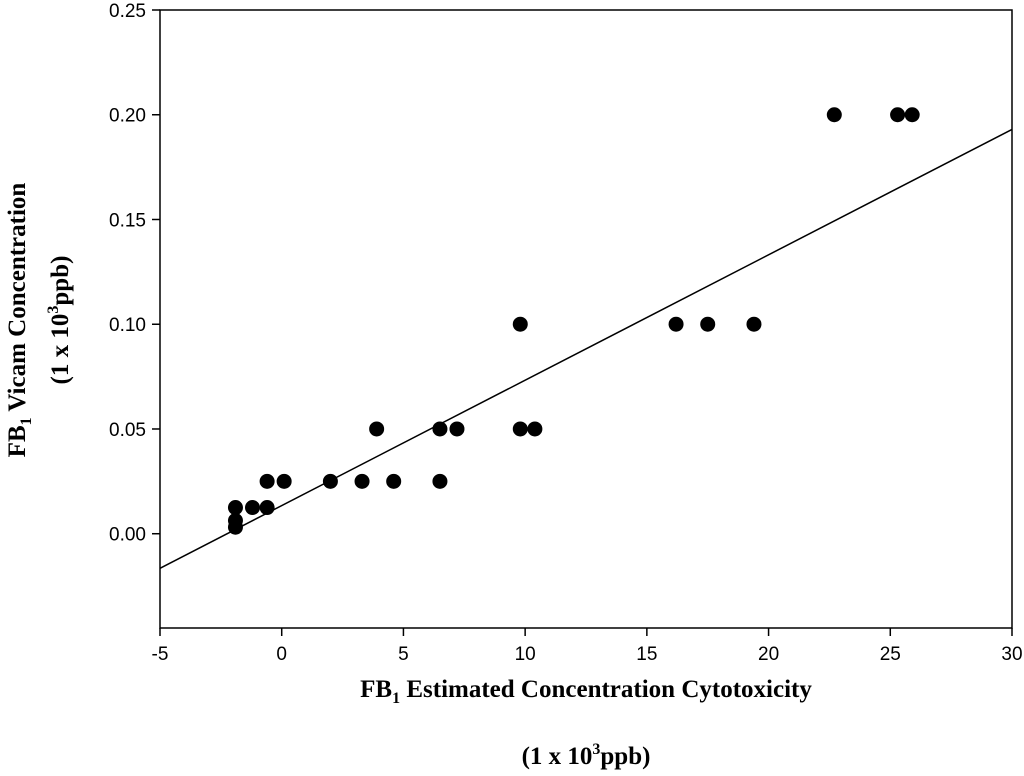 The image size is (1024, 776). What do you see at coordinates (1011, 654) in the screenshot?
I see `x-tick-label: 30` at bounding box center [1011, 654].